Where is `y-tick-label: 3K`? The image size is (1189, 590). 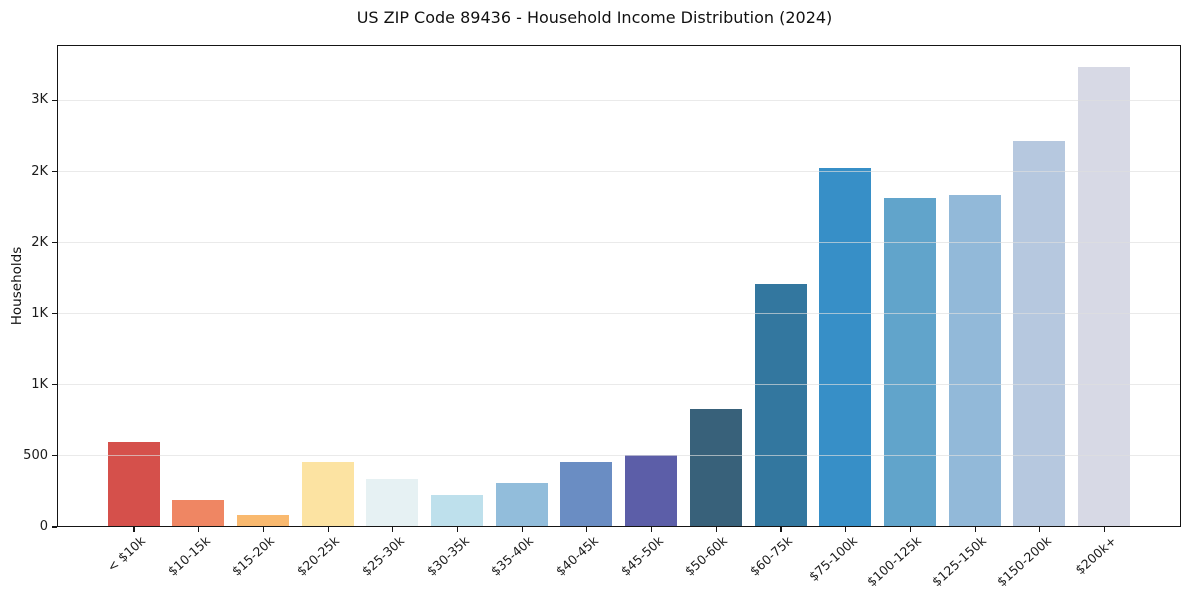
y-tick-label: 3K is located at coordinates (39, 100).